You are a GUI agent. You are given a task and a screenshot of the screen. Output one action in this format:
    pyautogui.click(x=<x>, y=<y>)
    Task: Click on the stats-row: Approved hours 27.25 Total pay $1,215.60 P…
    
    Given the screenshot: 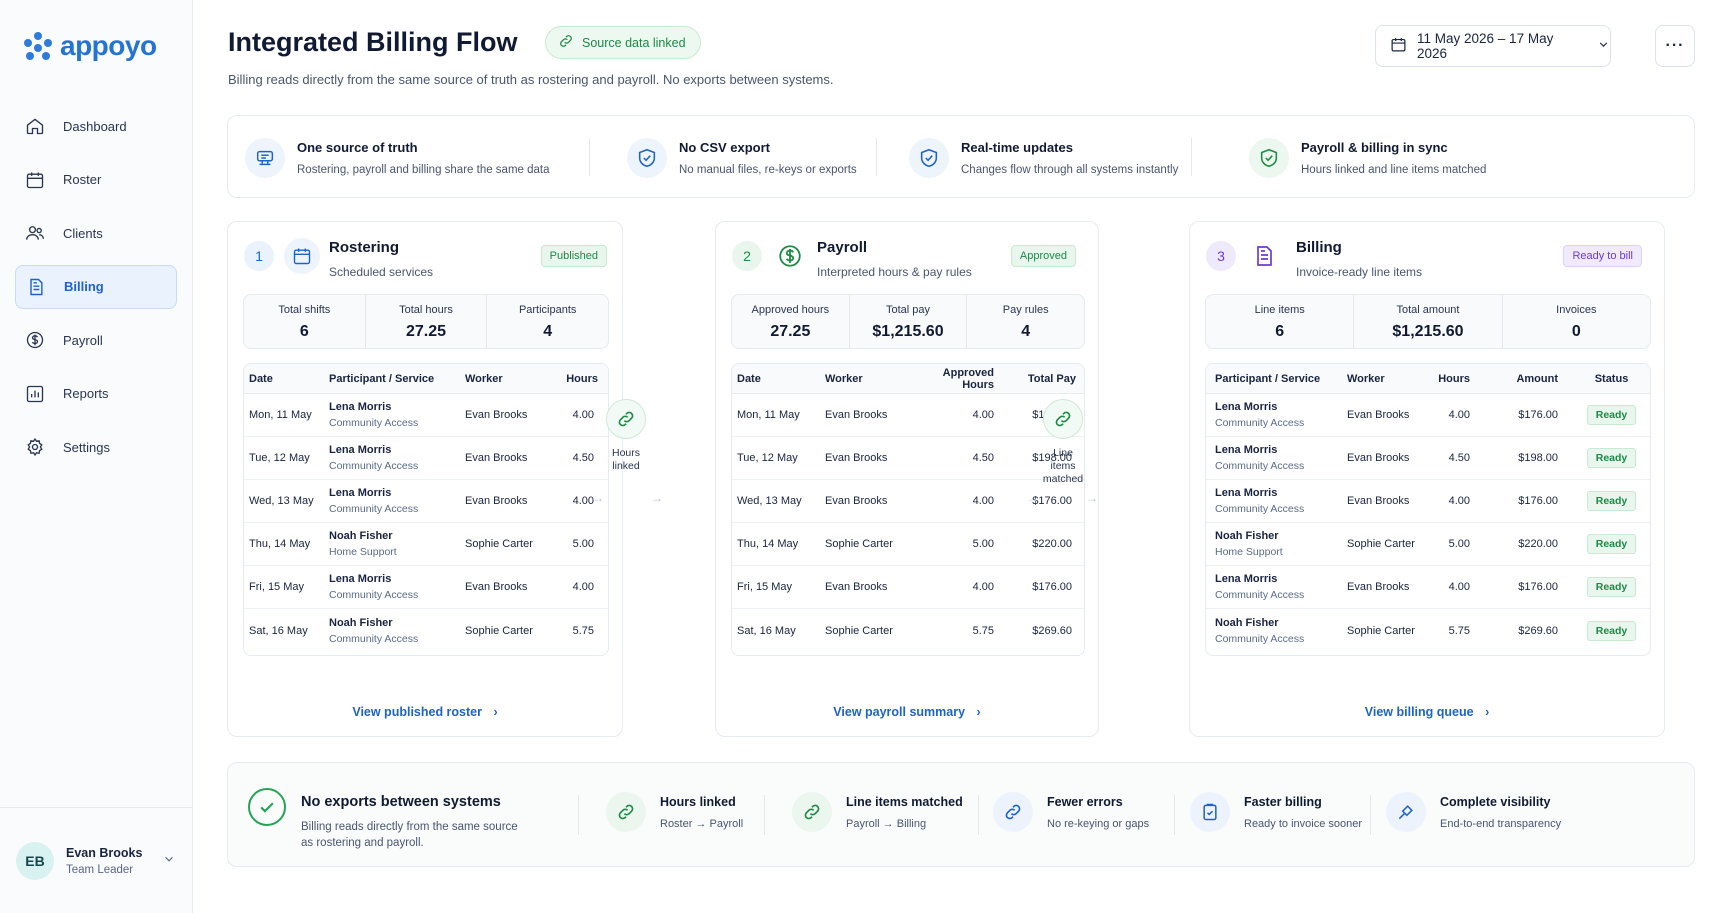 What is the action you would take?
    pyautogui.click(x=908, y=321)
    